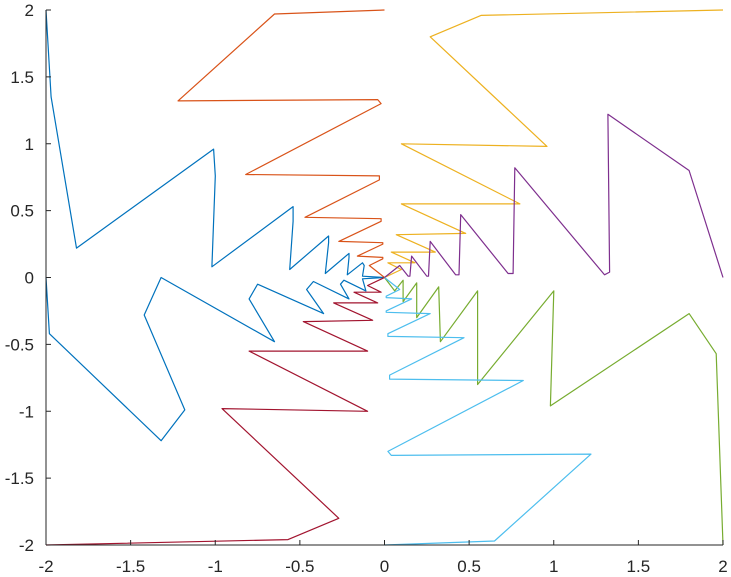 Image resolution: width=731 pixels, height=577 pixels. I want to click on x-tick-label: 0, so click(384, 566).